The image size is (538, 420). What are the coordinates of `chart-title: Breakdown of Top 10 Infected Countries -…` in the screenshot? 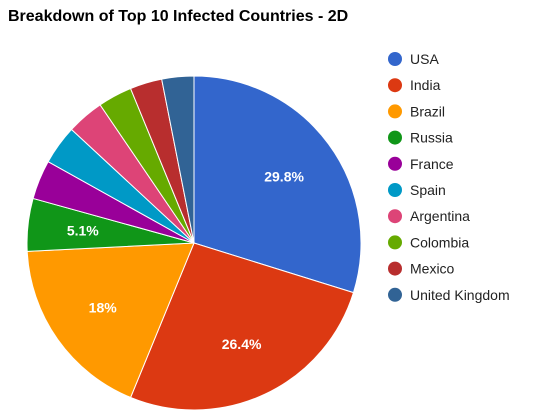 It's located at (178, 16).